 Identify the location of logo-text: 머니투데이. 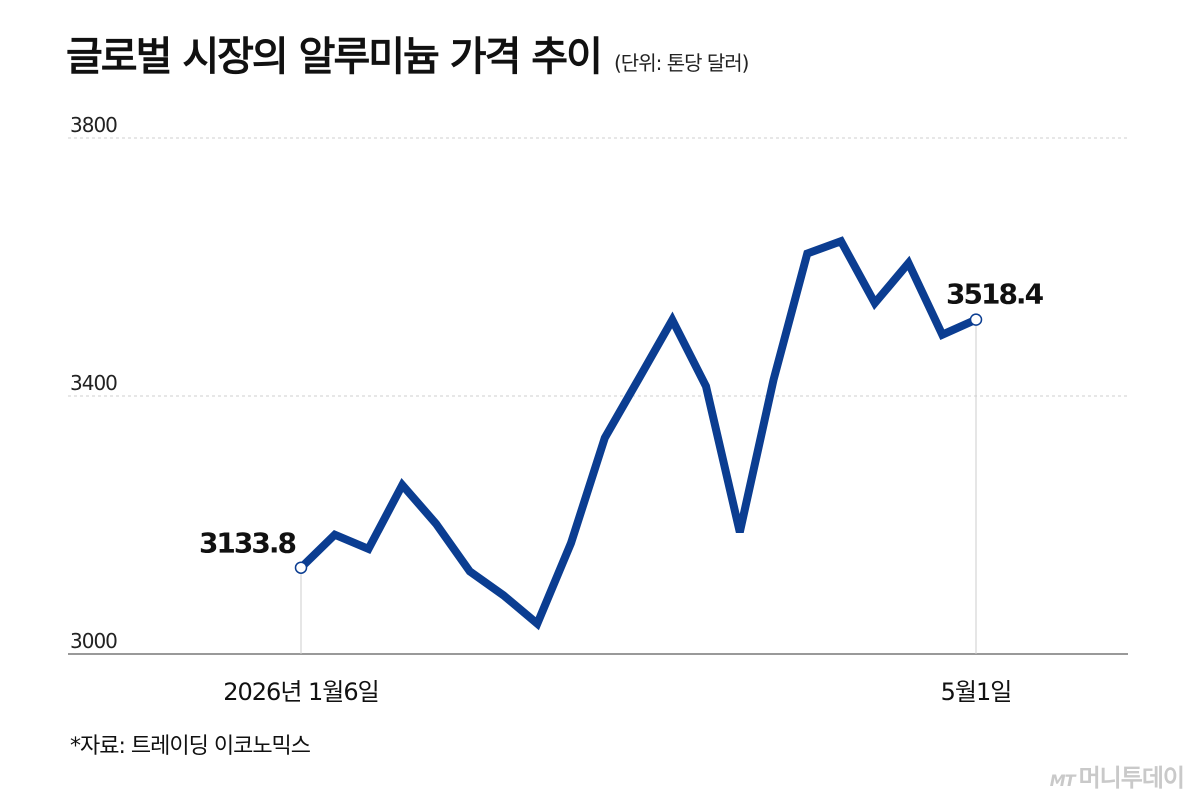
(1131, 778).